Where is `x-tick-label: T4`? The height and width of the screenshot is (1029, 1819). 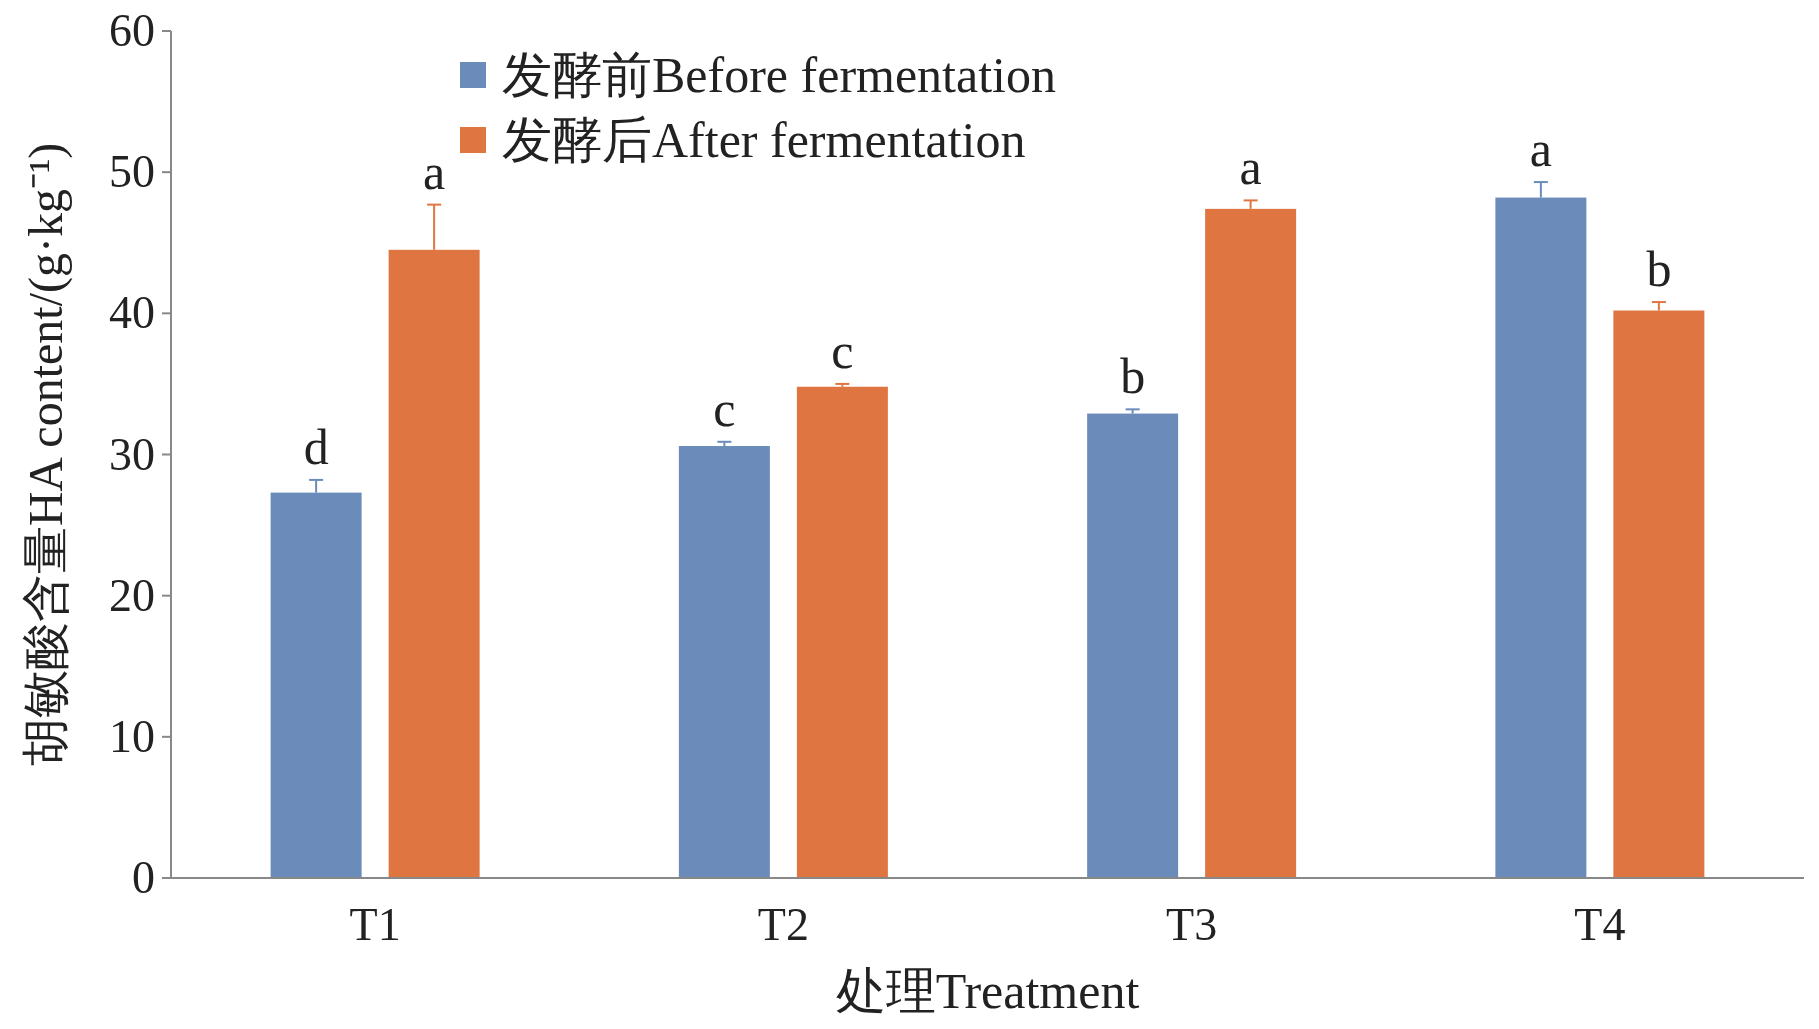
x-tick-label: T4 is located at coordinates (1600, 924).